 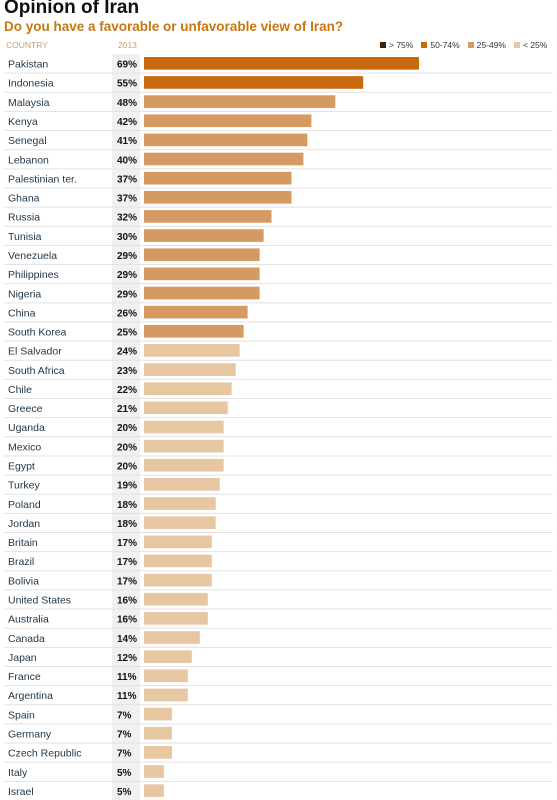 What do you see at coordinates (178, 542) in the screenshot?
I see `bar-britain` at bounding box center [178, 542].